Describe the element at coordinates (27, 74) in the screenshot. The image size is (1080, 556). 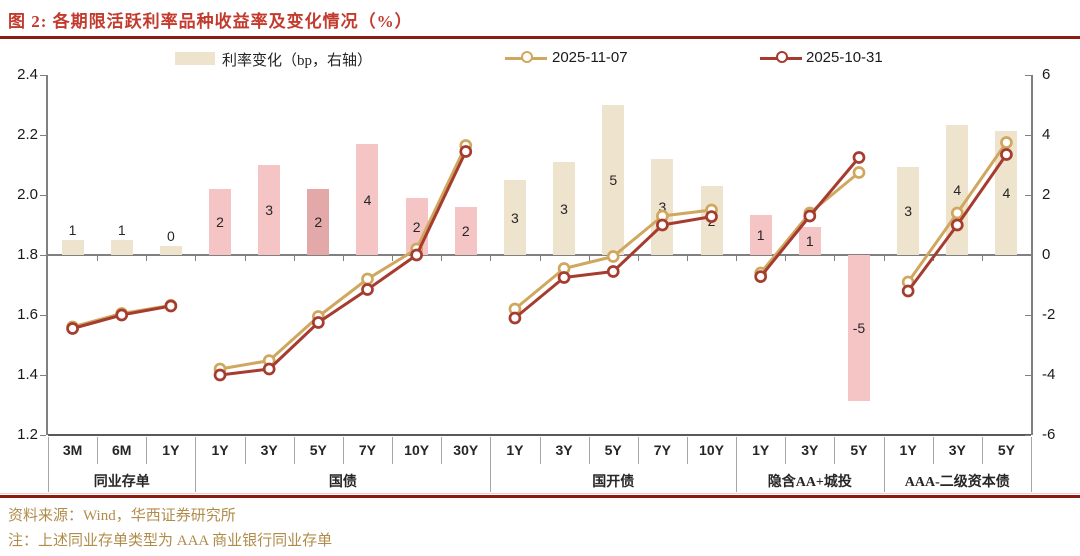
I see `left-axis-label: 2.4` at that location.